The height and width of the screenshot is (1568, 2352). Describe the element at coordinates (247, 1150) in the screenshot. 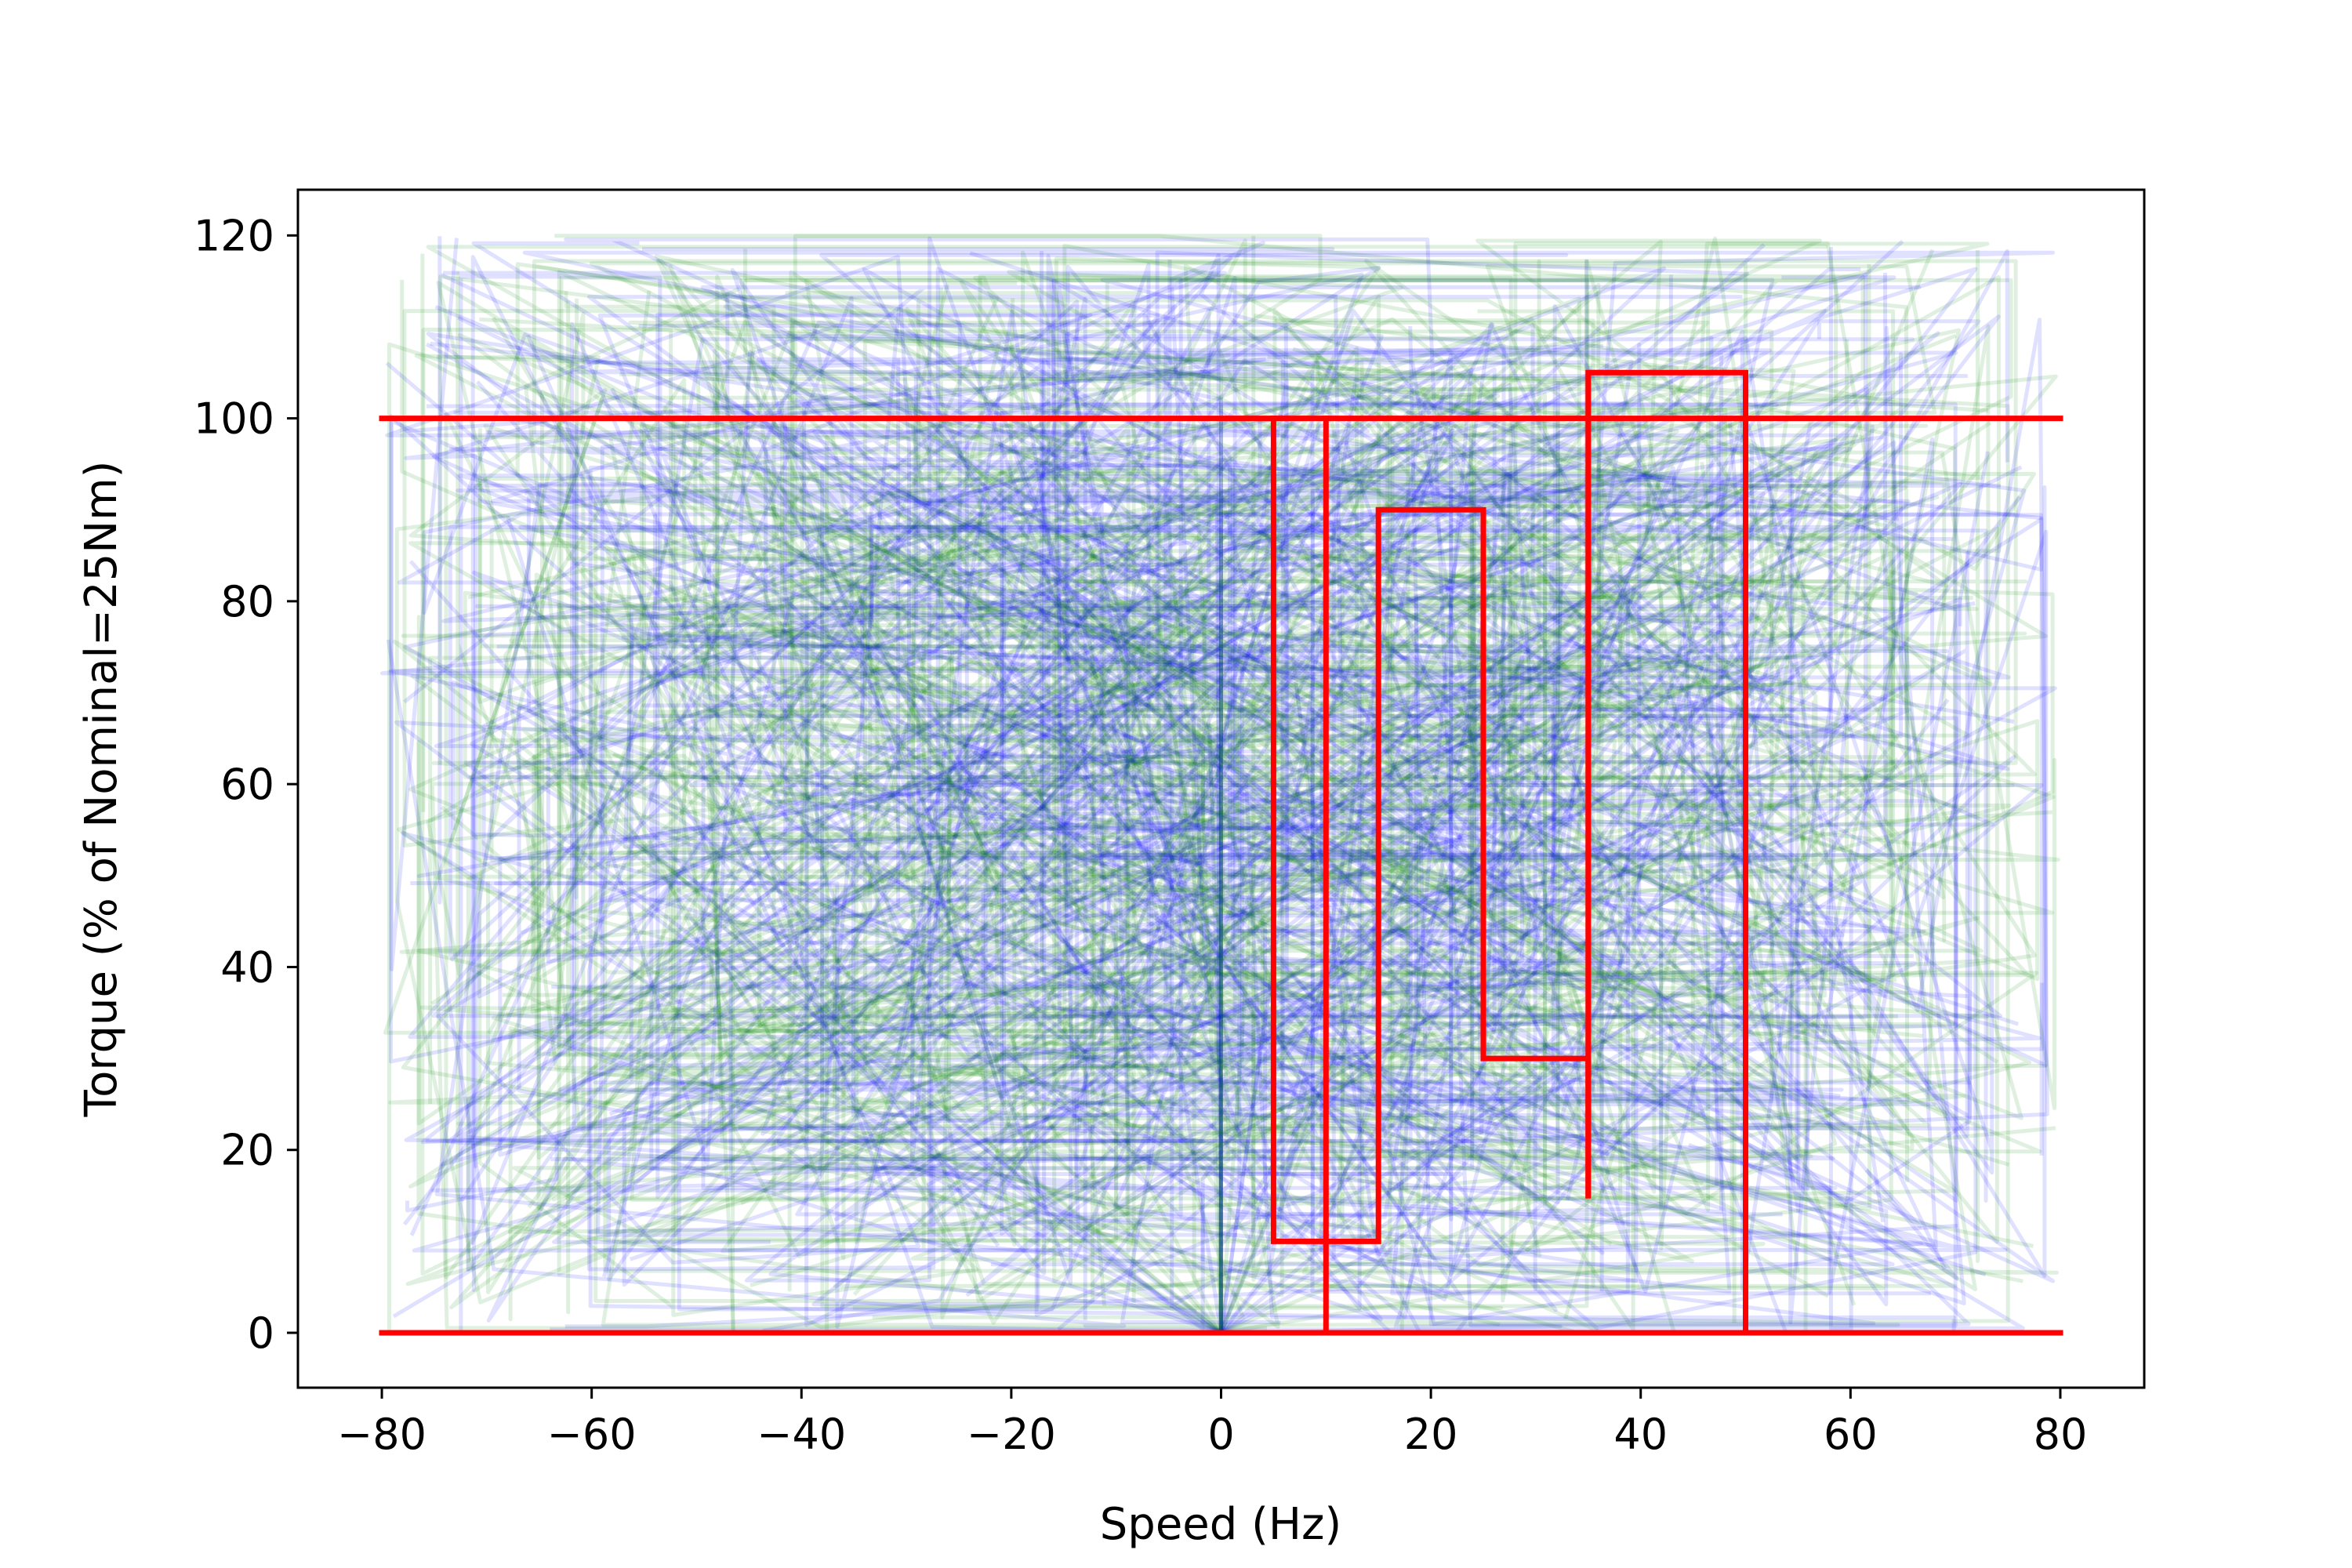

I see `y-tick-label: 20` at that location.